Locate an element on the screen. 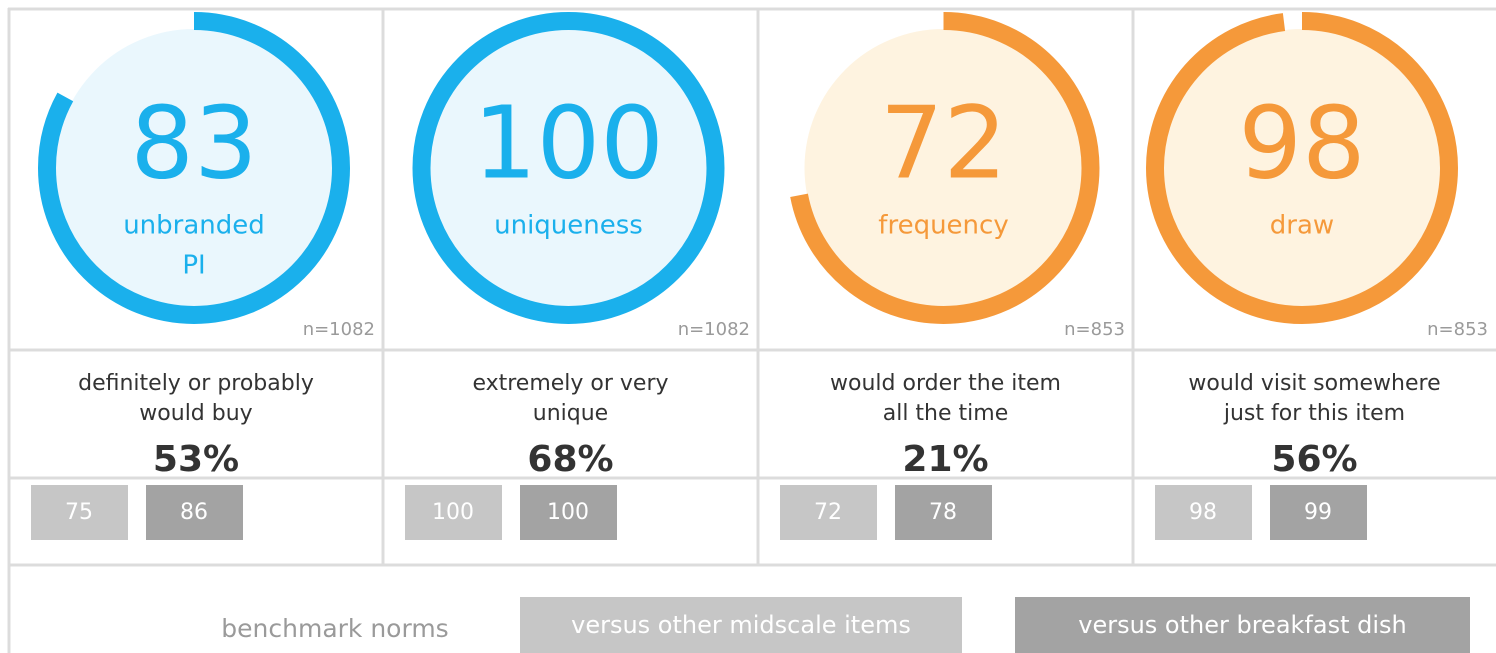  gauge-score: 98 is located at coordinates (1301, 142).